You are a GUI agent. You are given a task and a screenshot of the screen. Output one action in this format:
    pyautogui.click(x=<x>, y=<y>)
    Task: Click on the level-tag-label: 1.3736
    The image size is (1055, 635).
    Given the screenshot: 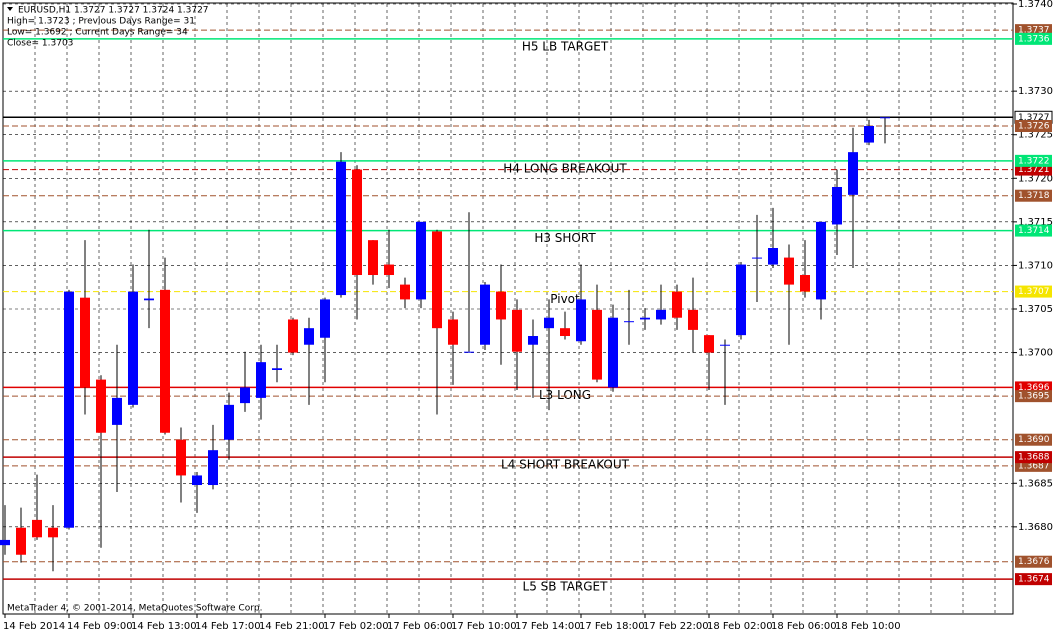 What is the action you would take?
    pyautogui.click(x=1034, y=39)
    